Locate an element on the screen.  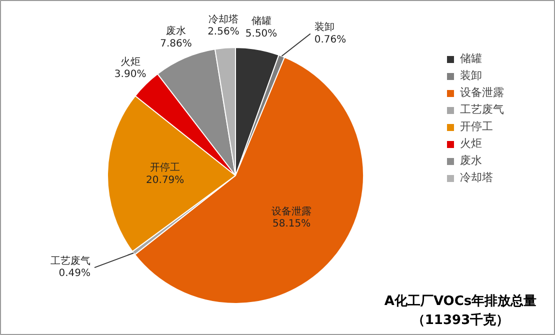
legend-label: 火炬 is located at coordinates (471, 143).